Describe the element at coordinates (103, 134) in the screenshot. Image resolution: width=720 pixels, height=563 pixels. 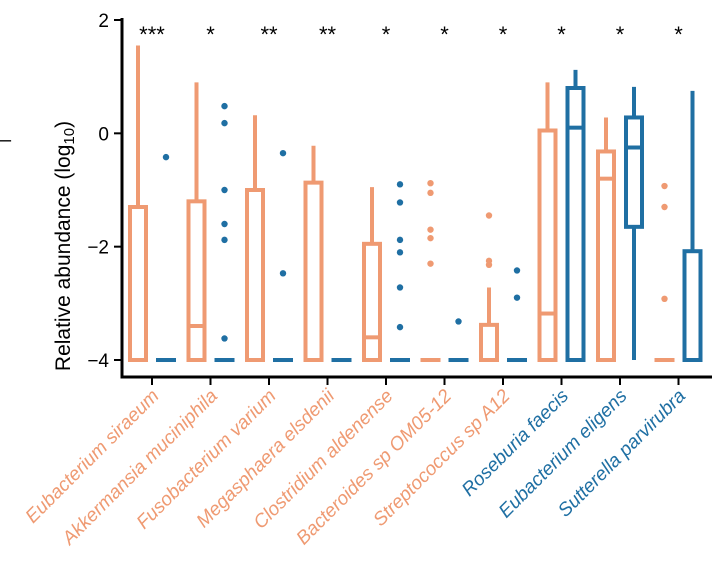
I see `y-tick-label: 0` at that location.